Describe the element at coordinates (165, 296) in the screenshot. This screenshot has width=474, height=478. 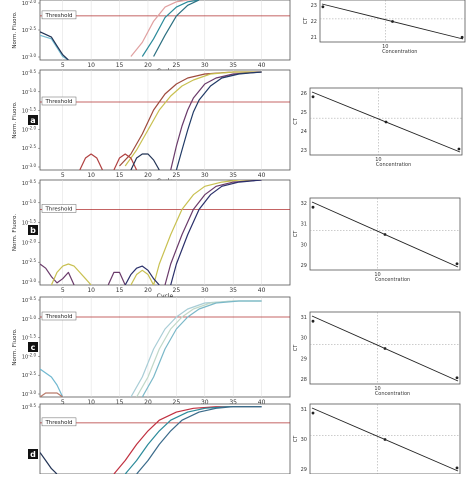
I see `x-axis-label: Cycle` at that location.